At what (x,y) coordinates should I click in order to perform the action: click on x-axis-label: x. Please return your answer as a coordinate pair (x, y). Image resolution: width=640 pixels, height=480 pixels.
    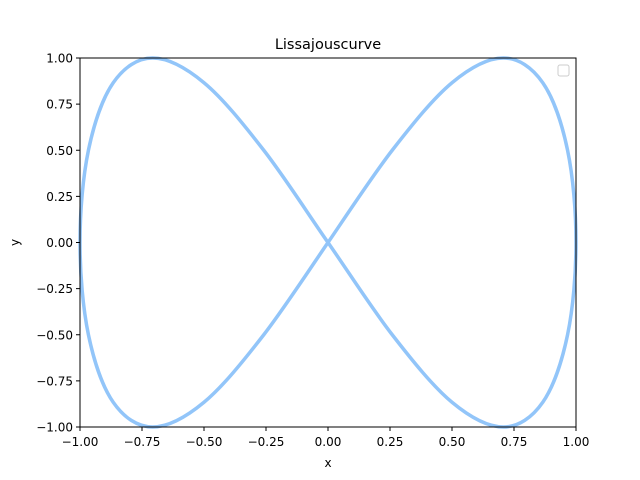
    Looking at the image, I should click on (327, 463).